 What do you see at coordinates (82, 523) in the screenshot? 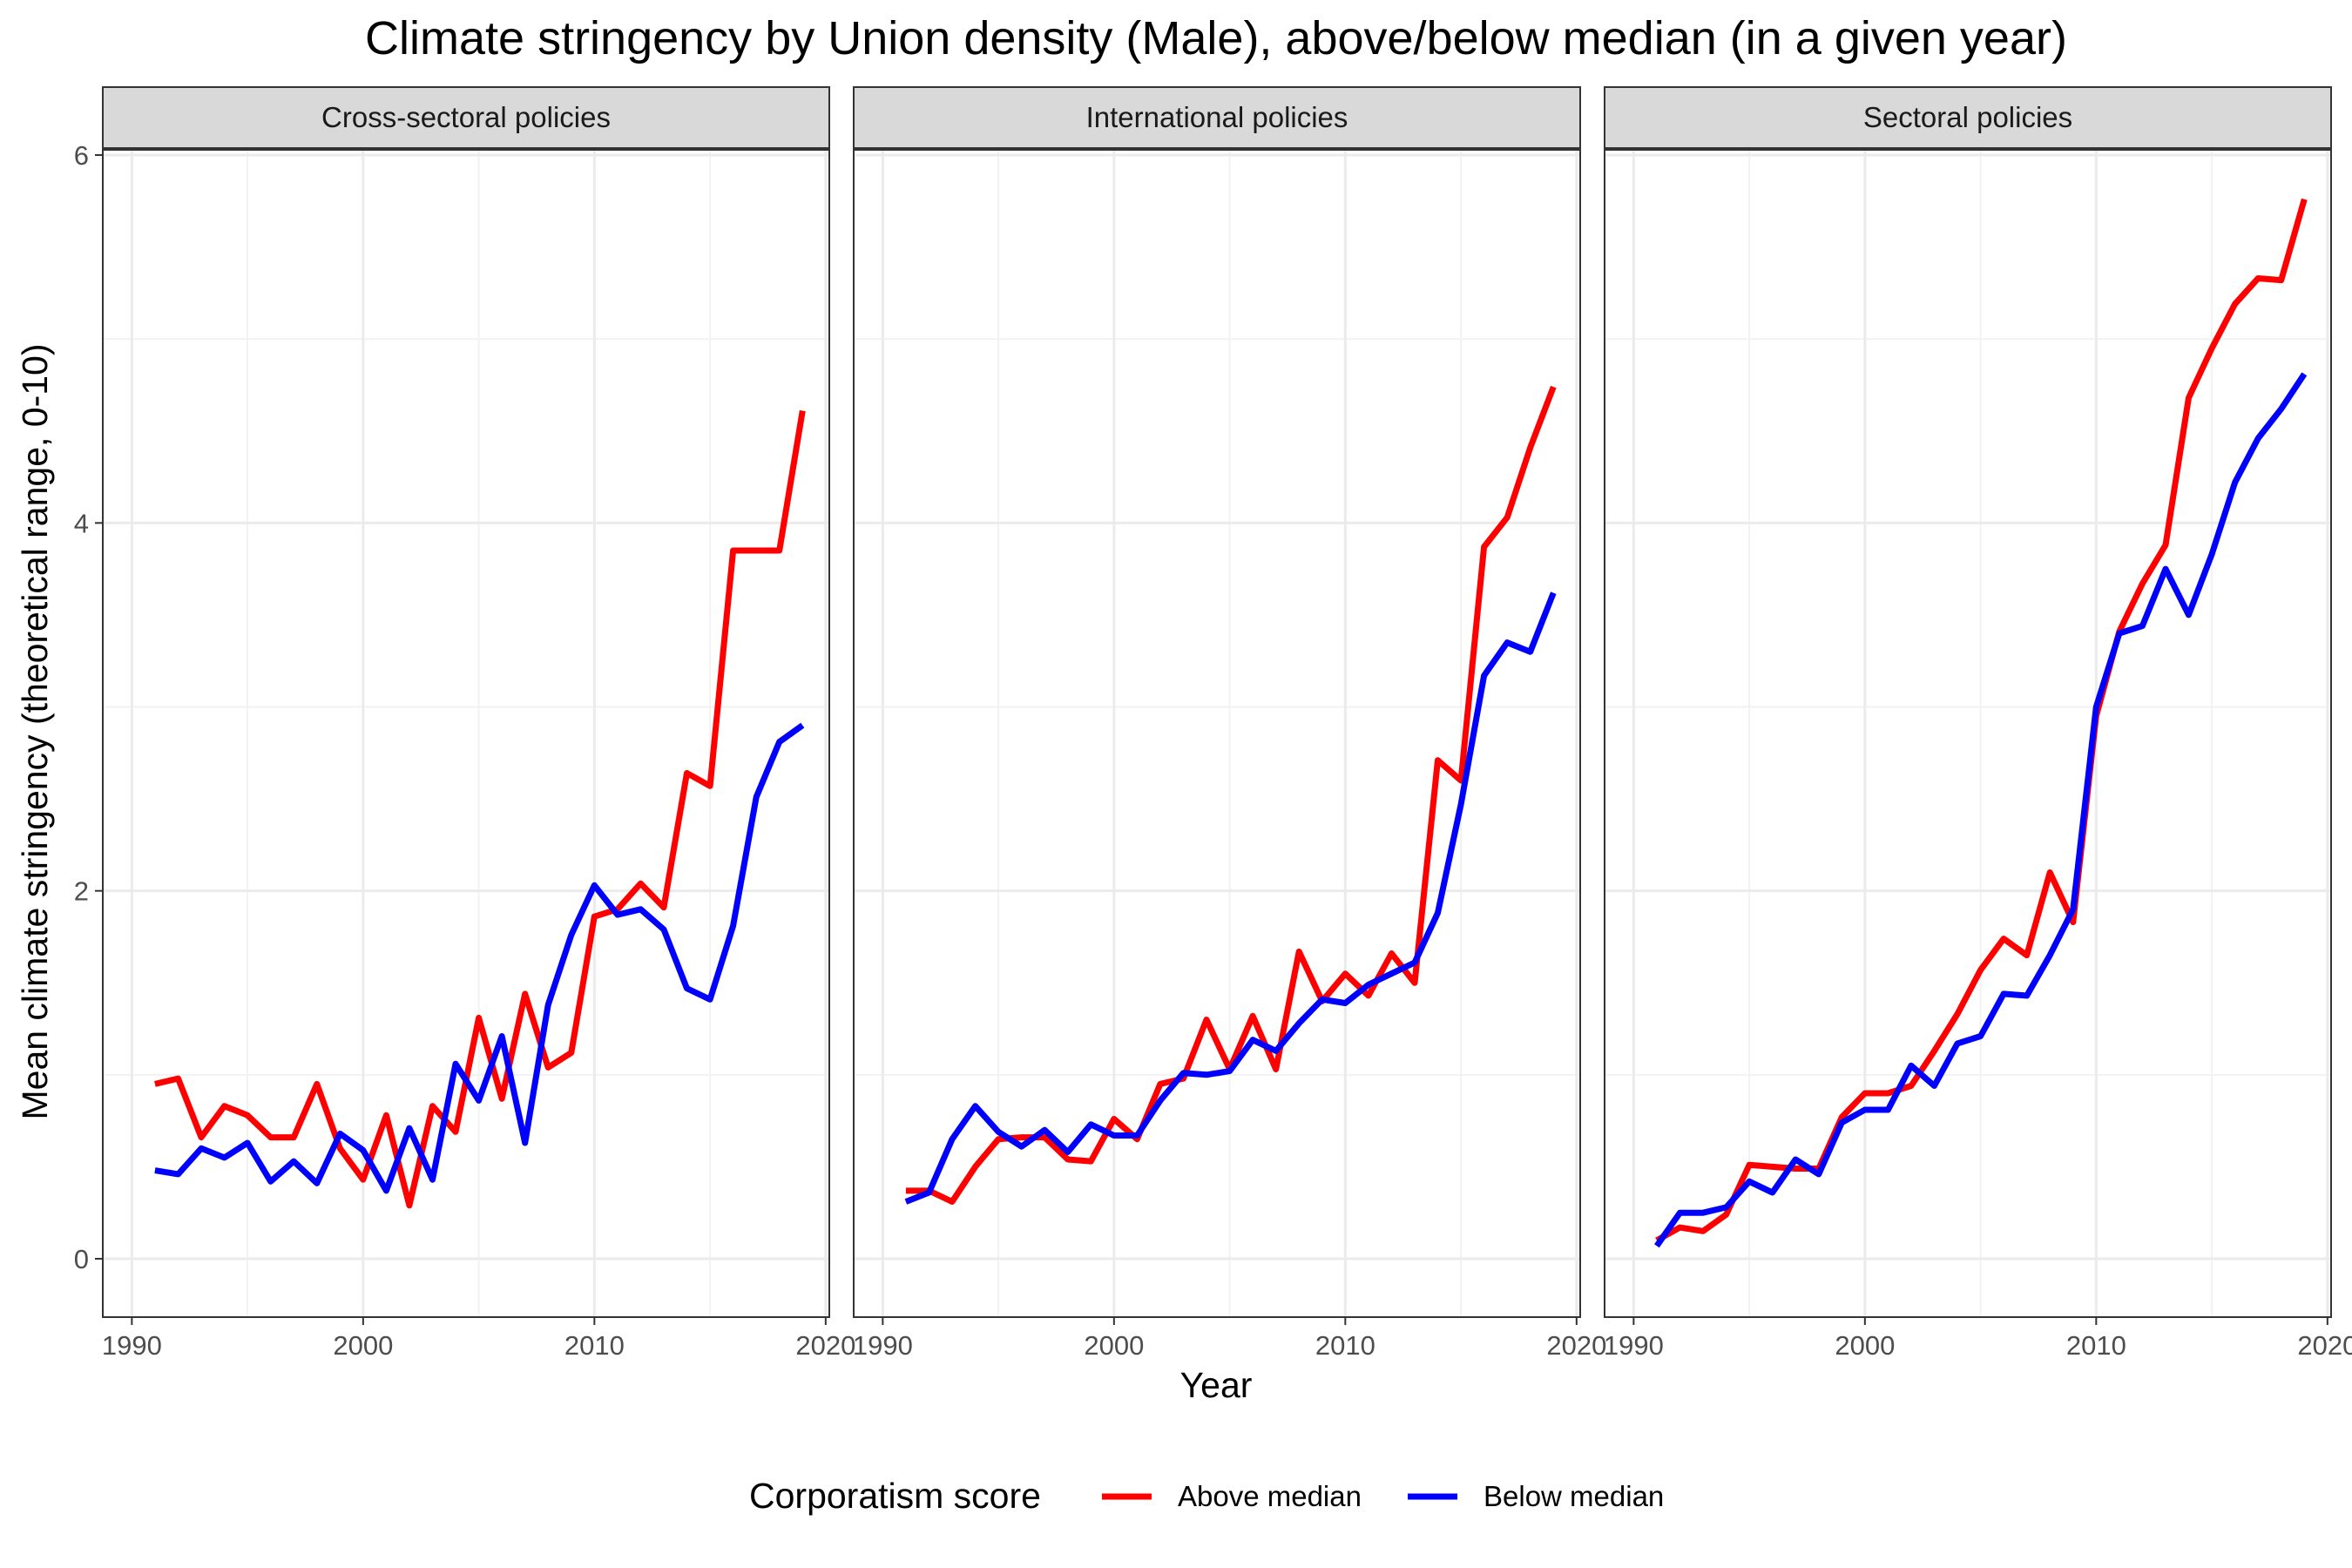
I see `y-tick-label: 4` at bounding box center [82, 523].